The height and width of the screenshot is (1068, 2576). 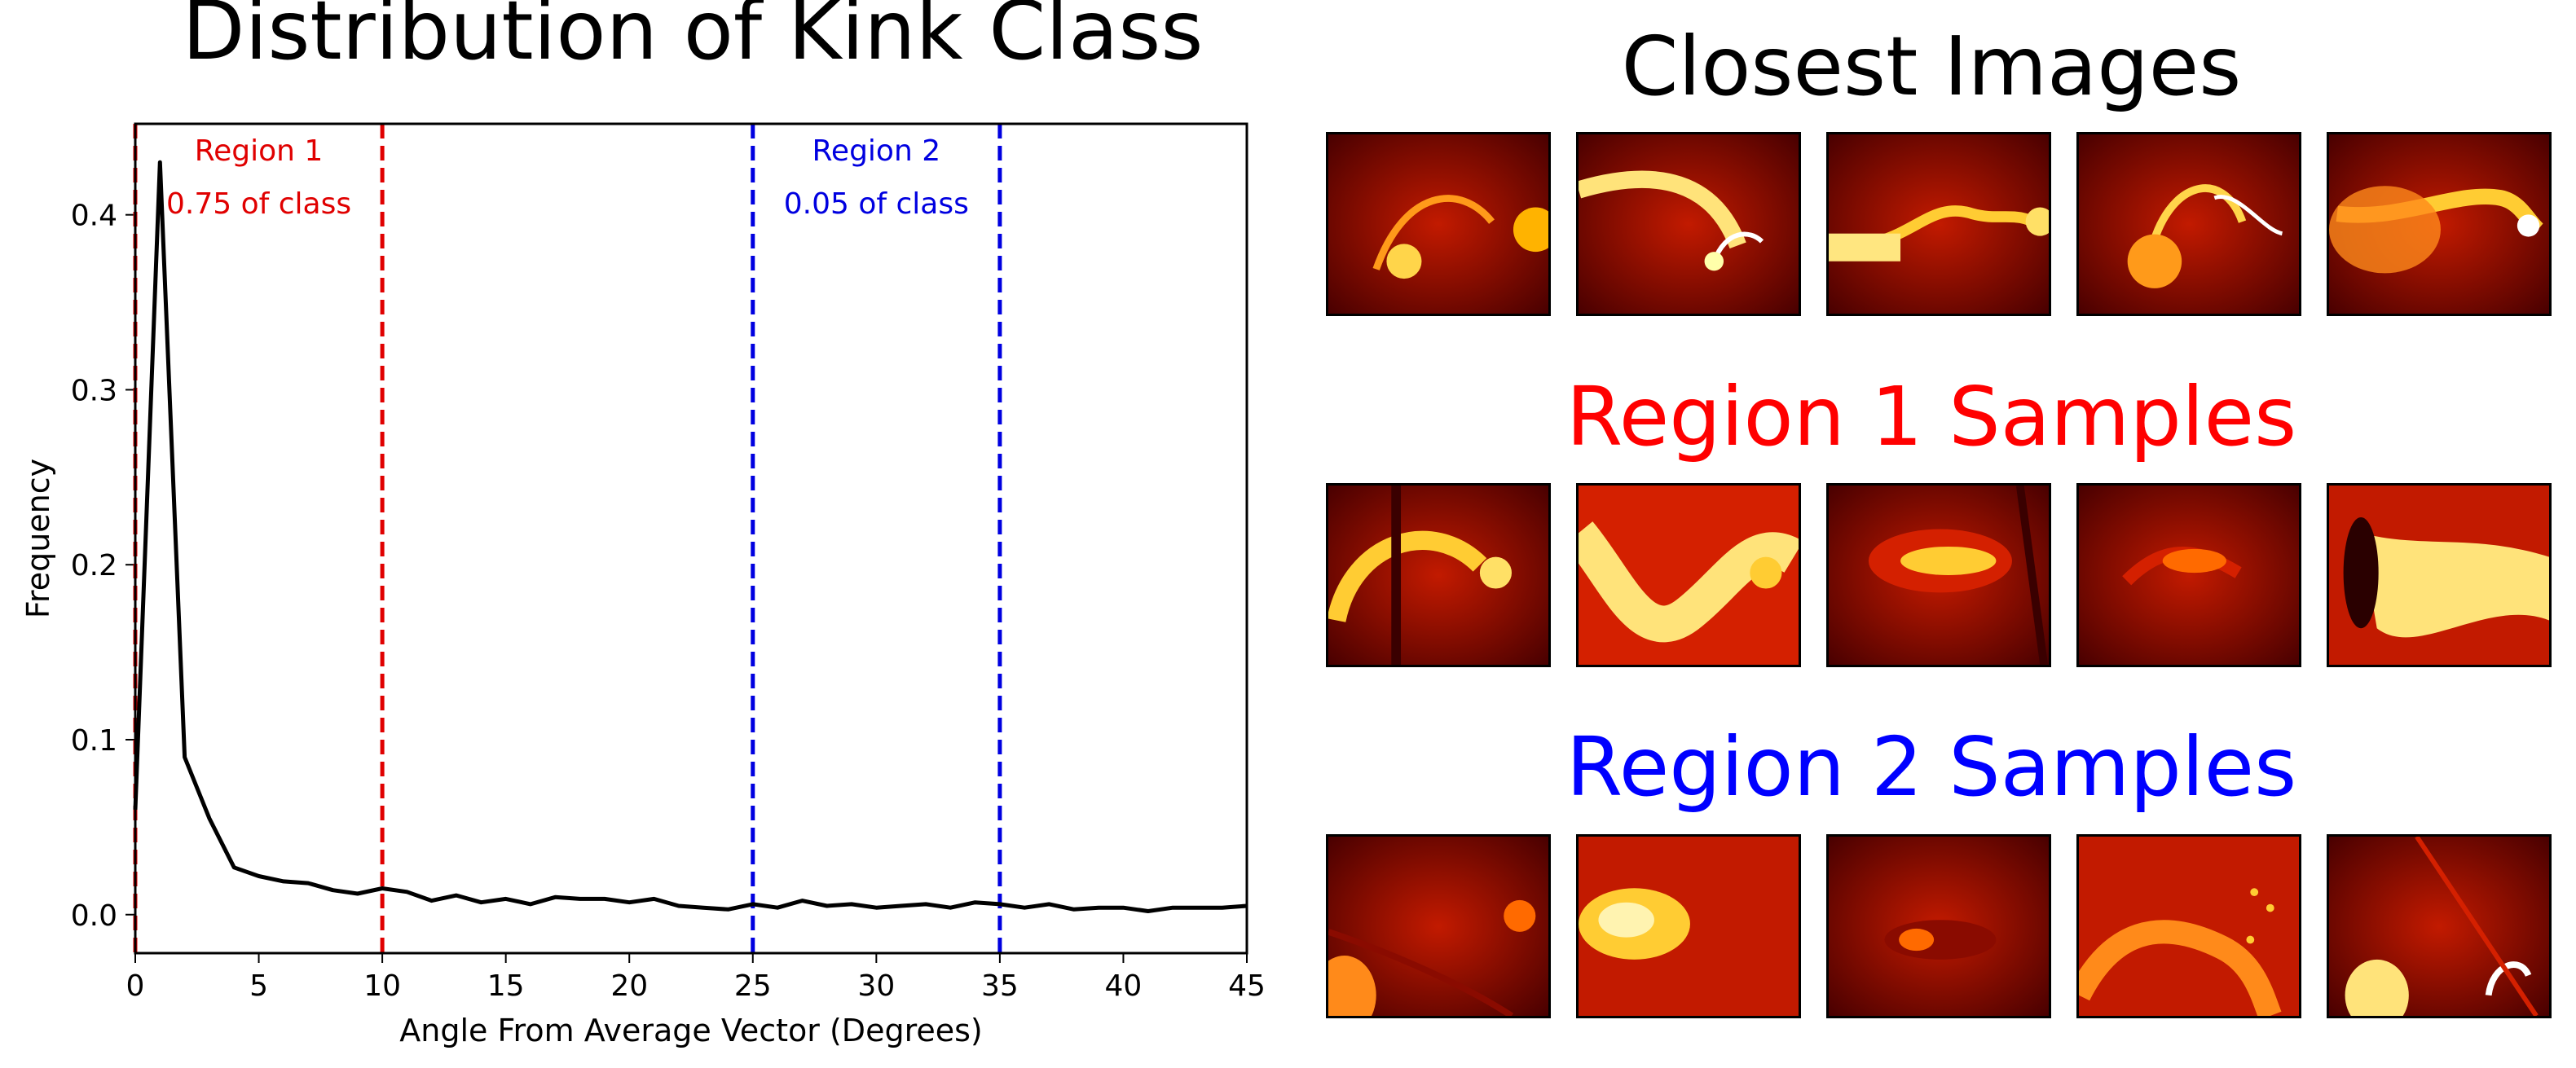 What do you see at coordinates (94, 390) in the screenshot?
I see `y-tick-label: 0.3` at bounding box center [94, 390].